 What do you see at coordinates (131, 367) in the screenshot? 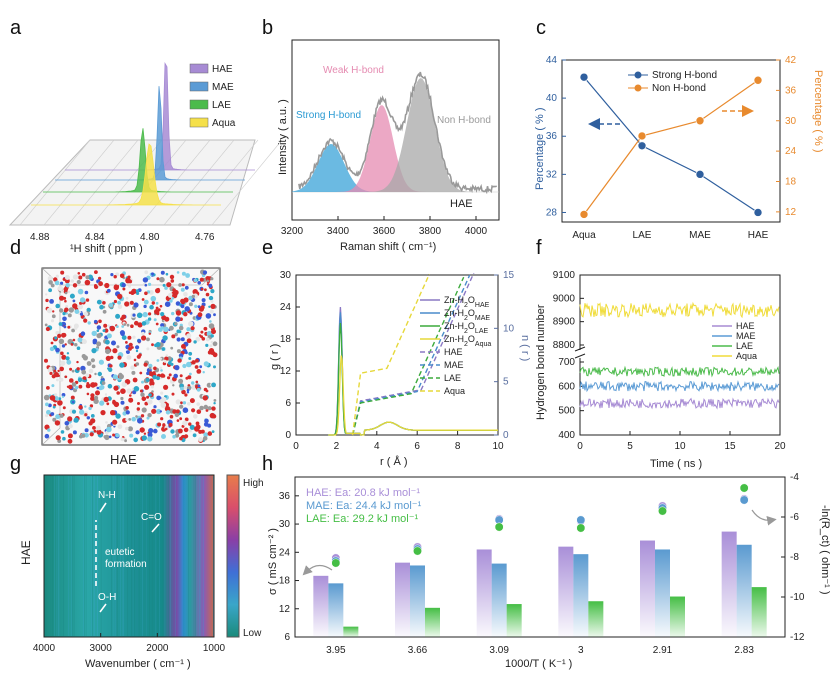
I see `panel-d-md-box: HAE` at bounding box center [131, 367].